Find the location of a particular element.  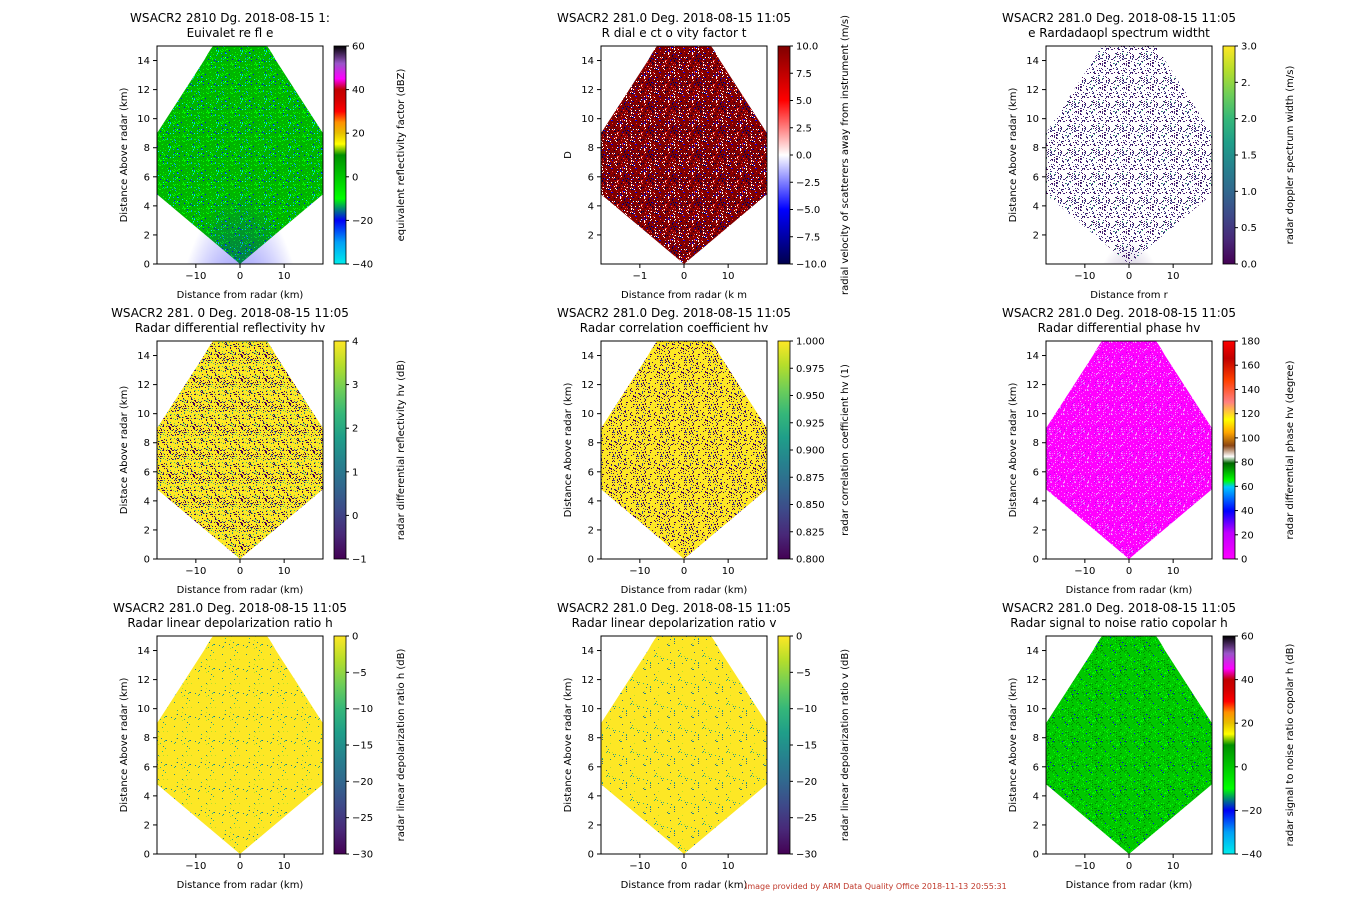

colorbar-tick-label: 0.875 is located at coordinates (810, 478).